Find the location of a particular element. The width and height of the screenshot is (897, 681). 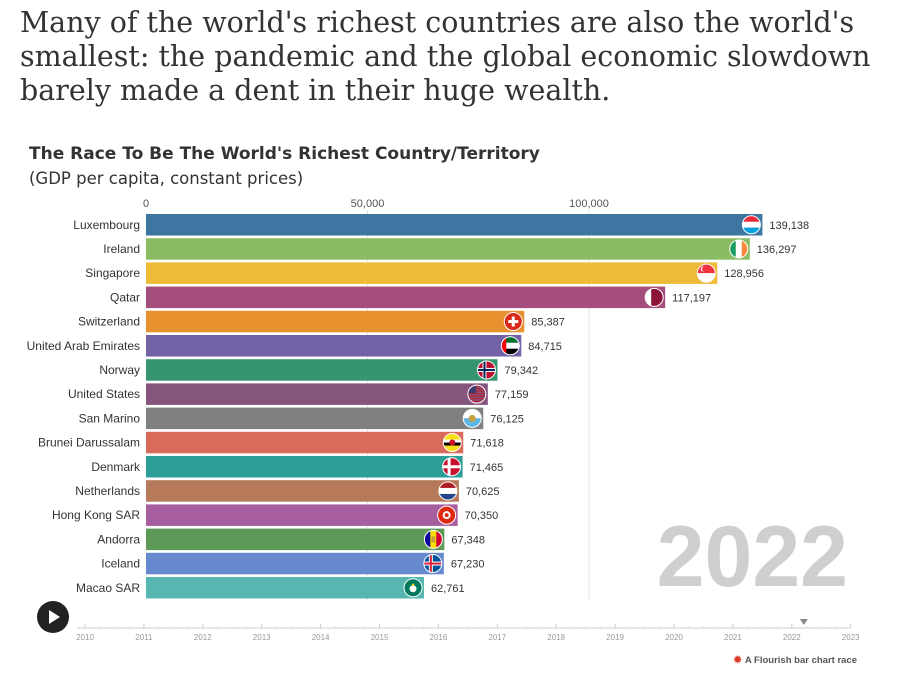

bar-row: Norway 79,342 is located at coordinates (318, 370).